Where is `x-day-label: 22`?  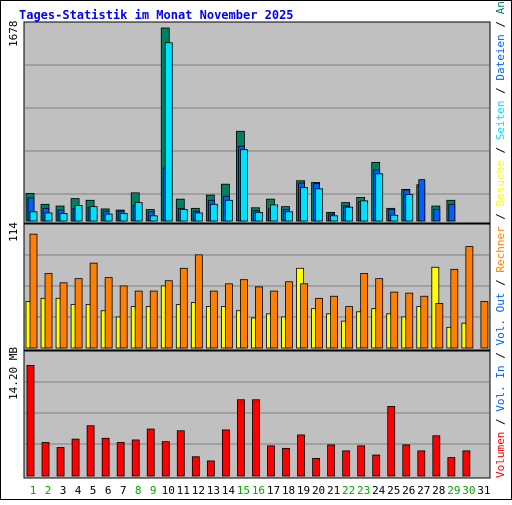
x-day-label: 22 is located at coordinates (348, 490).